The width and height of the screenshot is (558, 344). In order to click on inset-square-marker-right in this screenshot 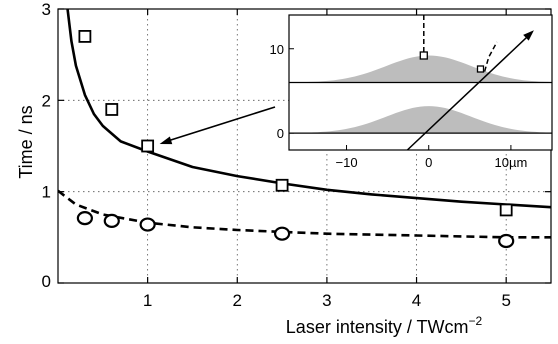, I will do `click(480, 69)`.